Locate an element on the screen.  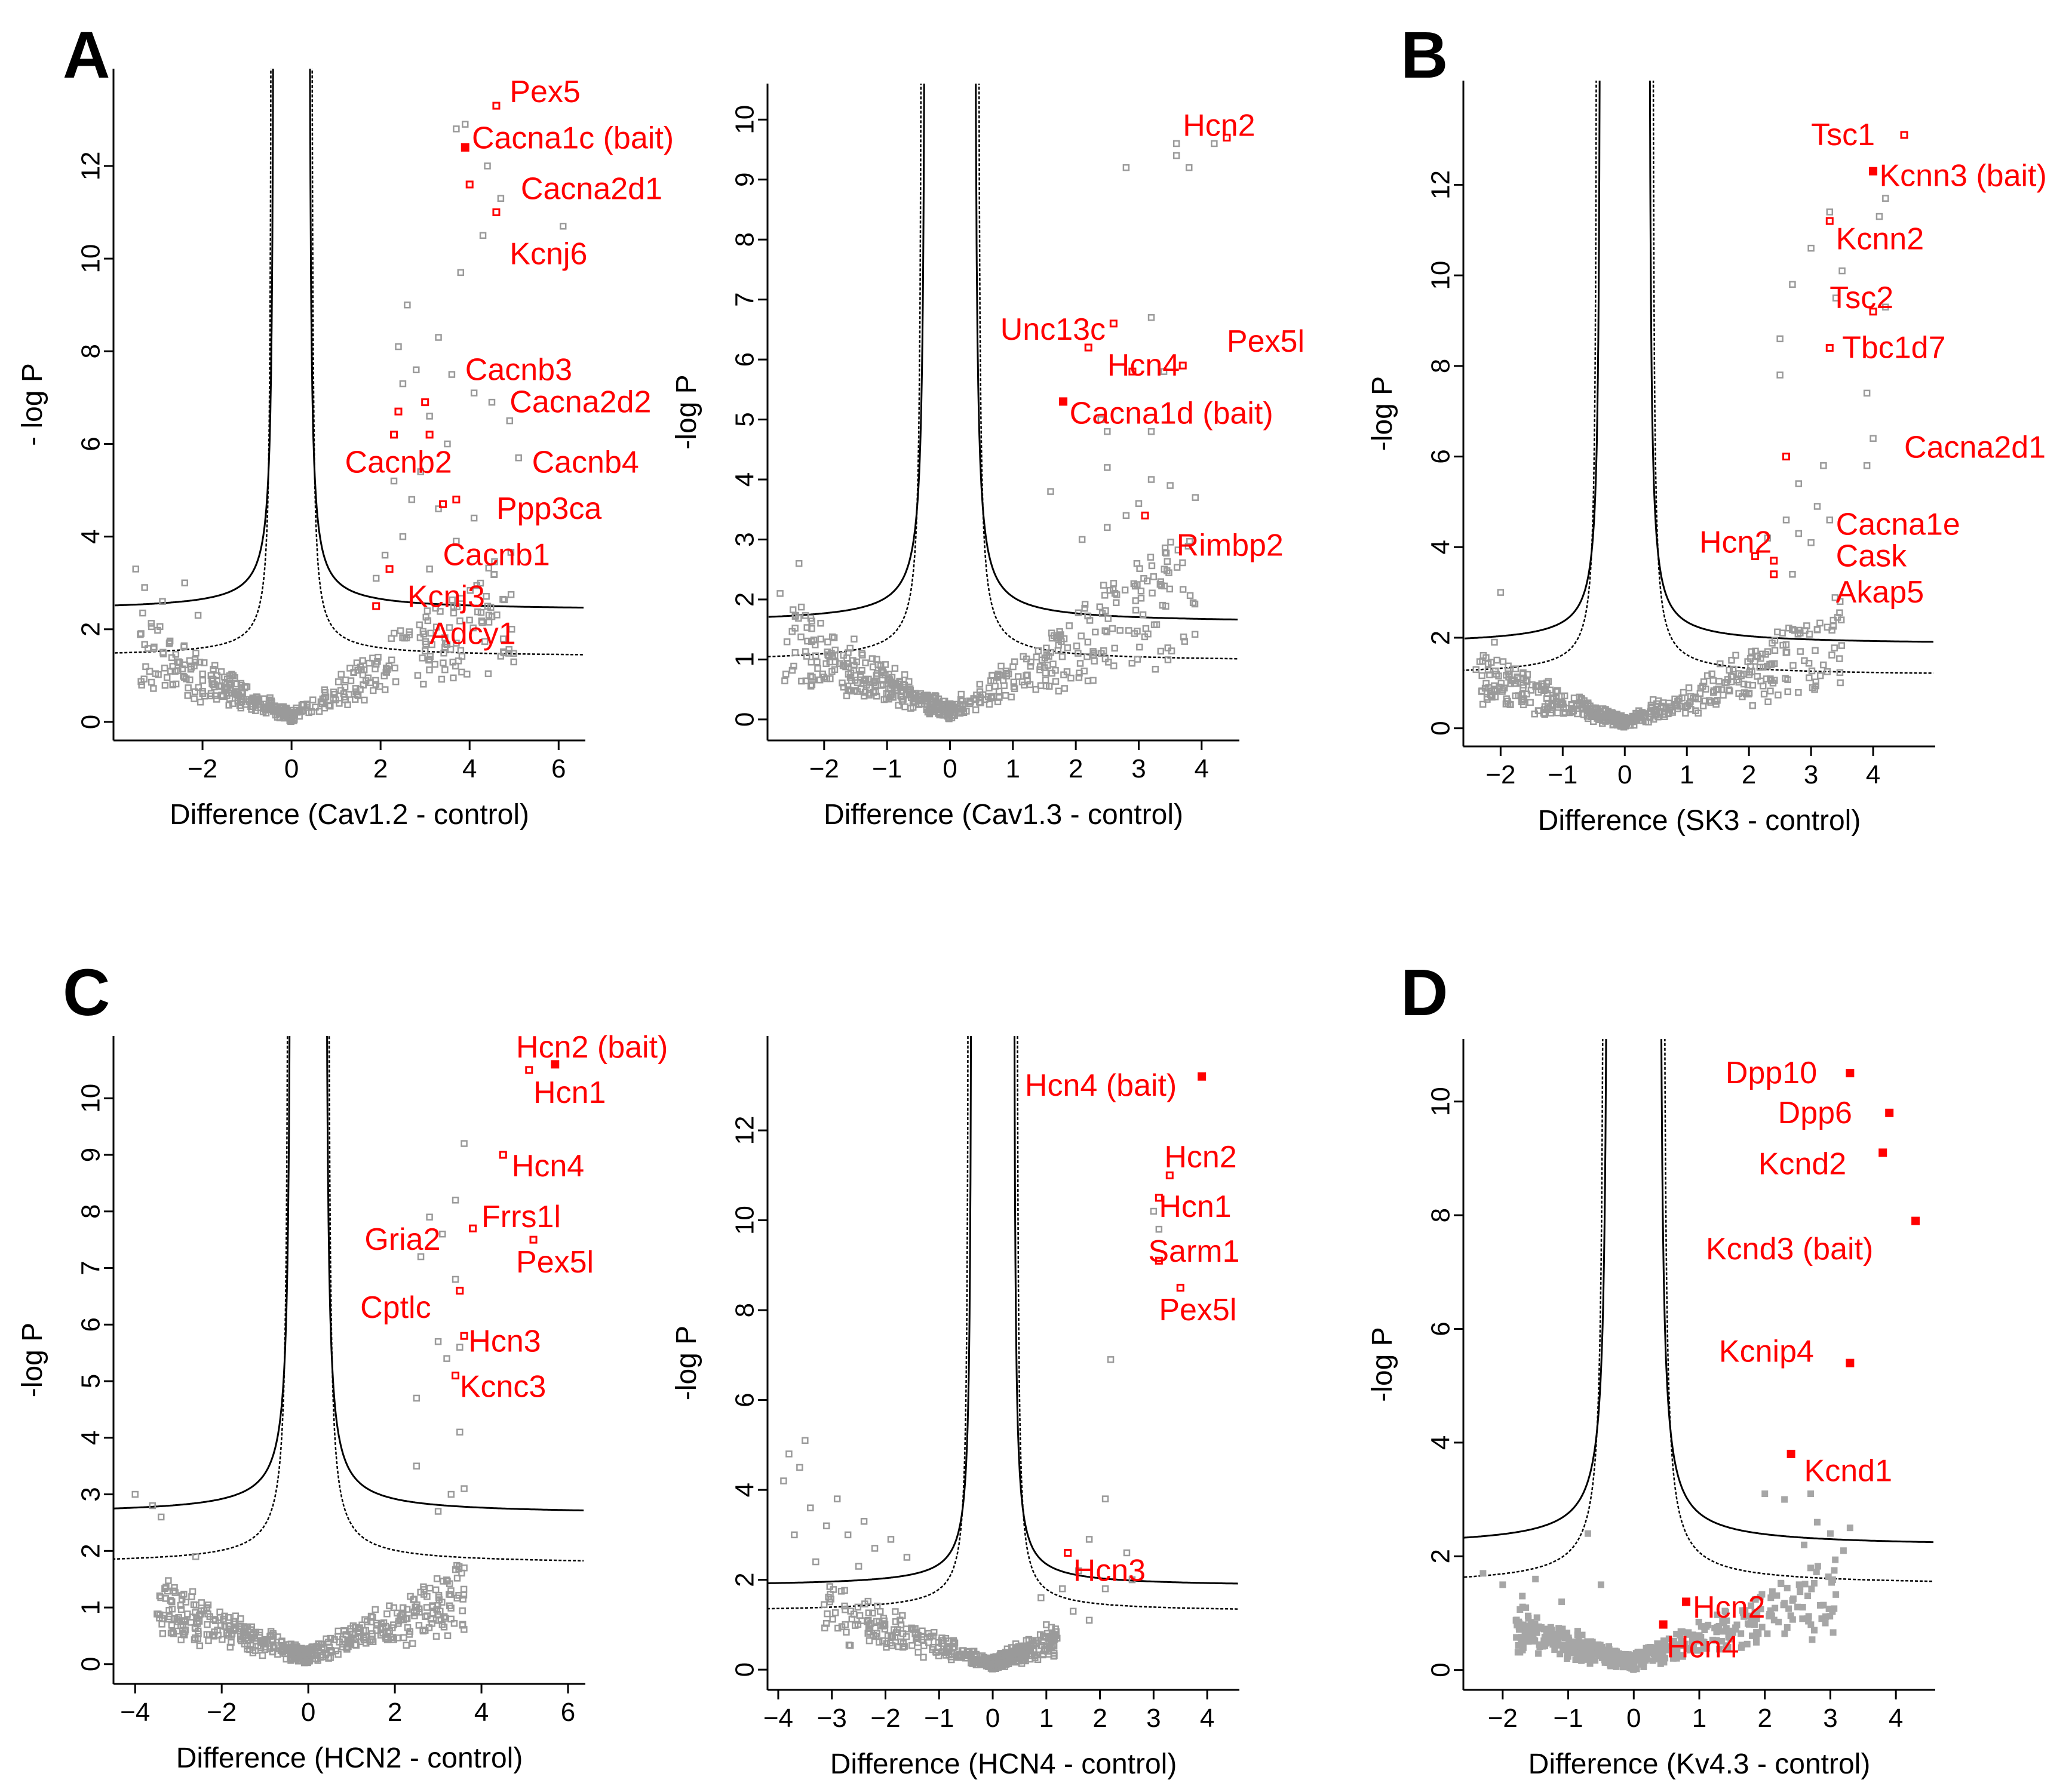
y-tick-label: 9 is located at coordinates (91, 1155).